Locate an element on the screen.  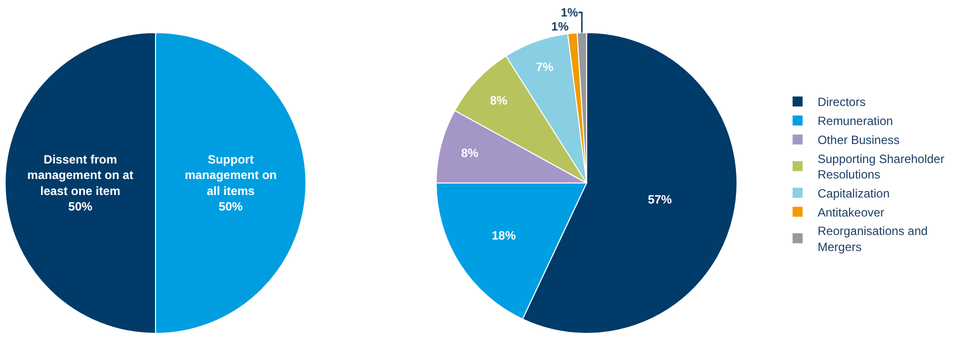
slice-label: Dissent from management on at least one item is located at coordinates (80, 175).